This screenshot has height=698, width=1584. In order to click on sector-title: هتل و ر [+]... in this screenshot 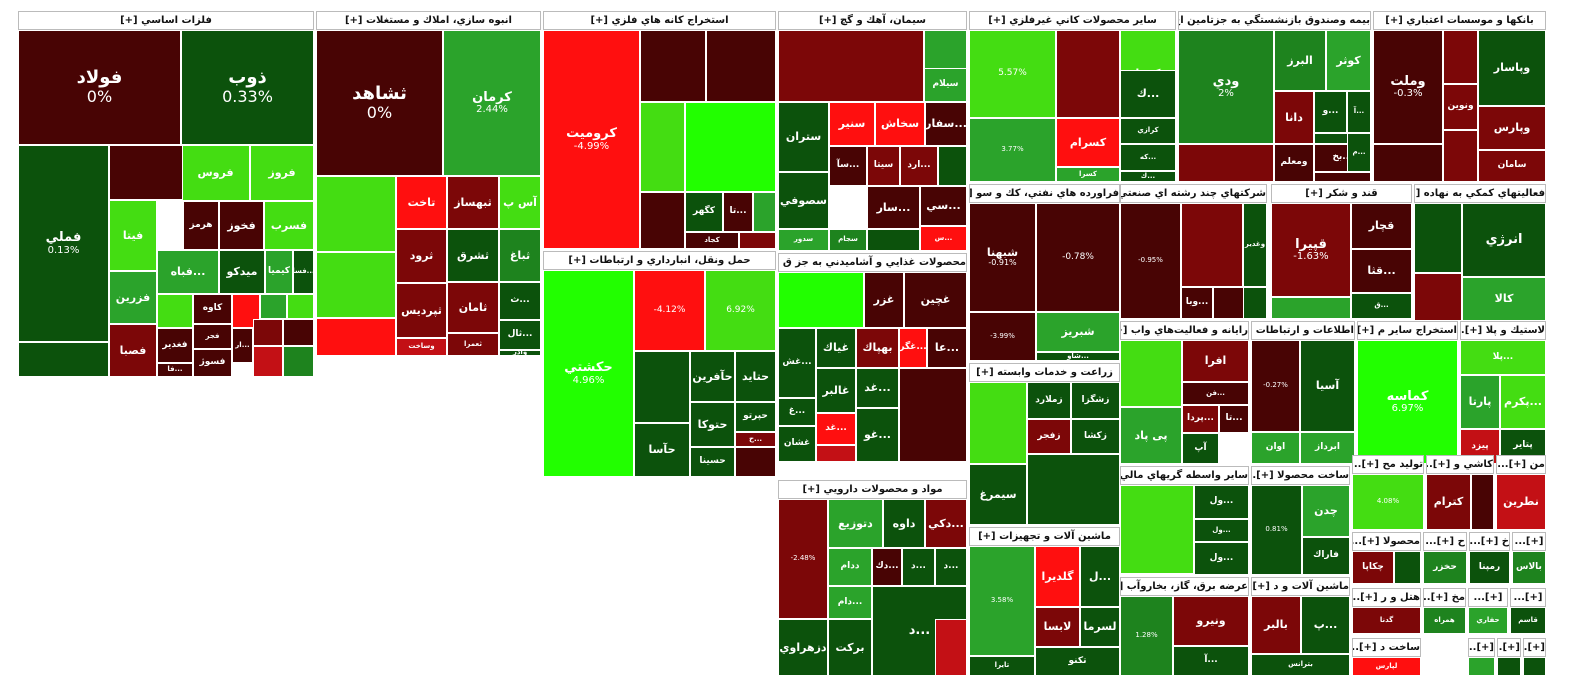, I will do `click(1386, 597)`.